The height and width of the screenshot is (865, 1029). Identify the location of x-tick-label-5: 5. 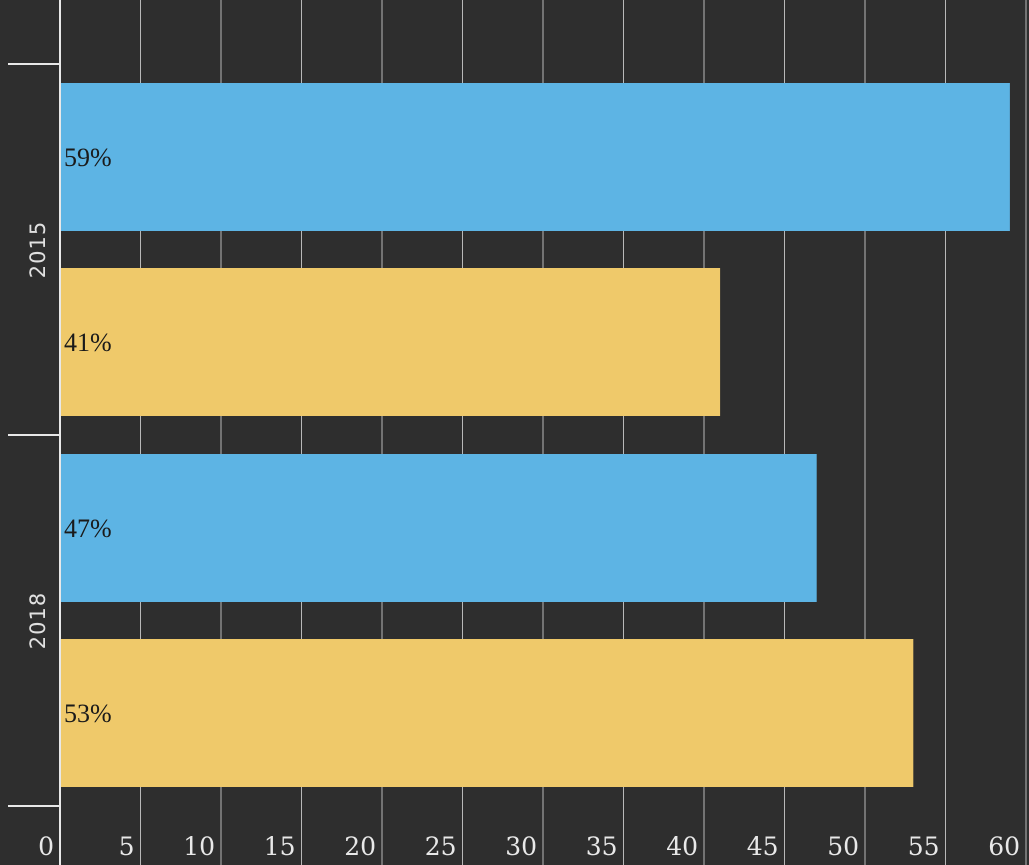
(127, 846).